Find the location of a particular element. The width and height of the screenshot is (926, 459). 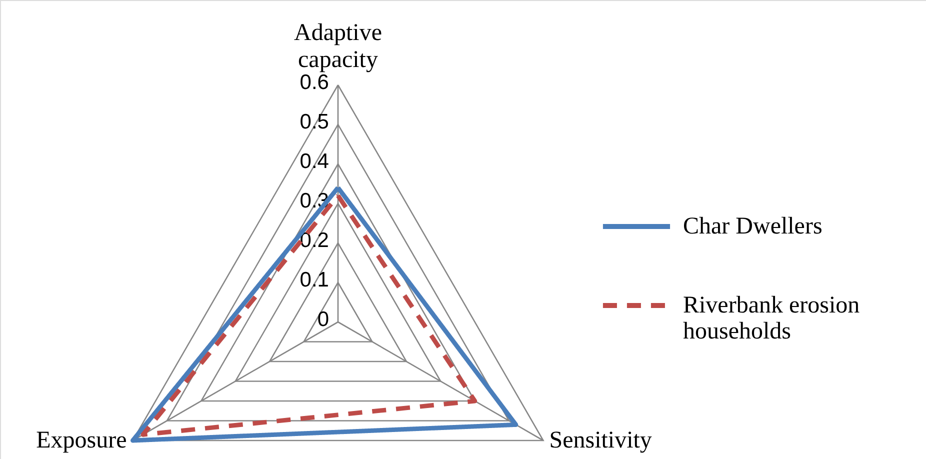

spoke-label: Exposure is located at coordinates (81, 441).